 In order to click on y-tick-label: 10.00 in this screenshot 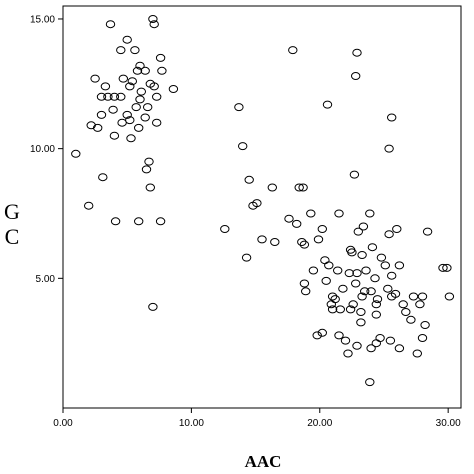, I will do `click(42, 149)`.